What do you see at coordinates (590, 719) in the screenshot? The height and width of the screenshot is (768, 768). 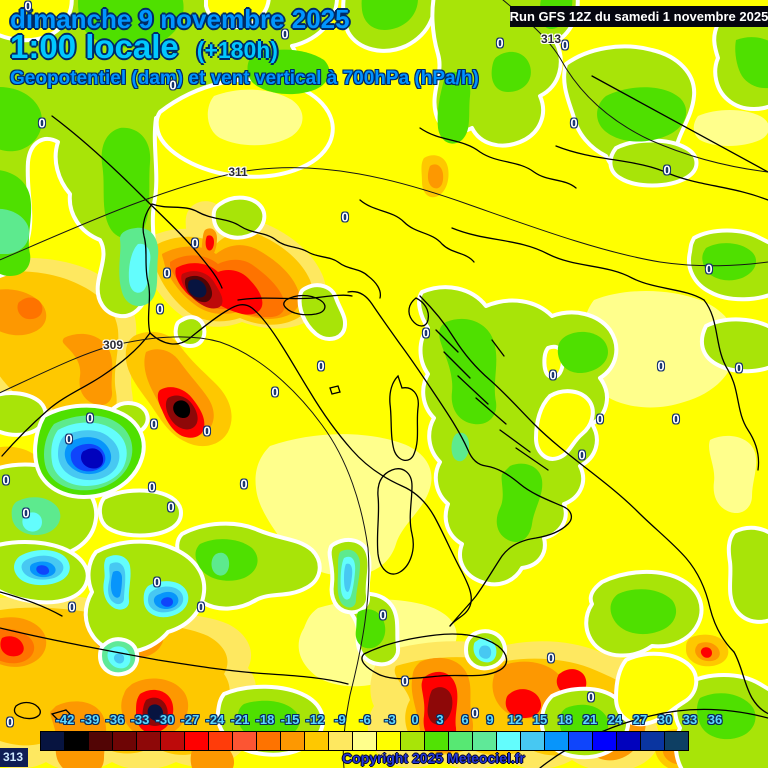 I see `scale-label: 21` at bounding box center [590, 719].